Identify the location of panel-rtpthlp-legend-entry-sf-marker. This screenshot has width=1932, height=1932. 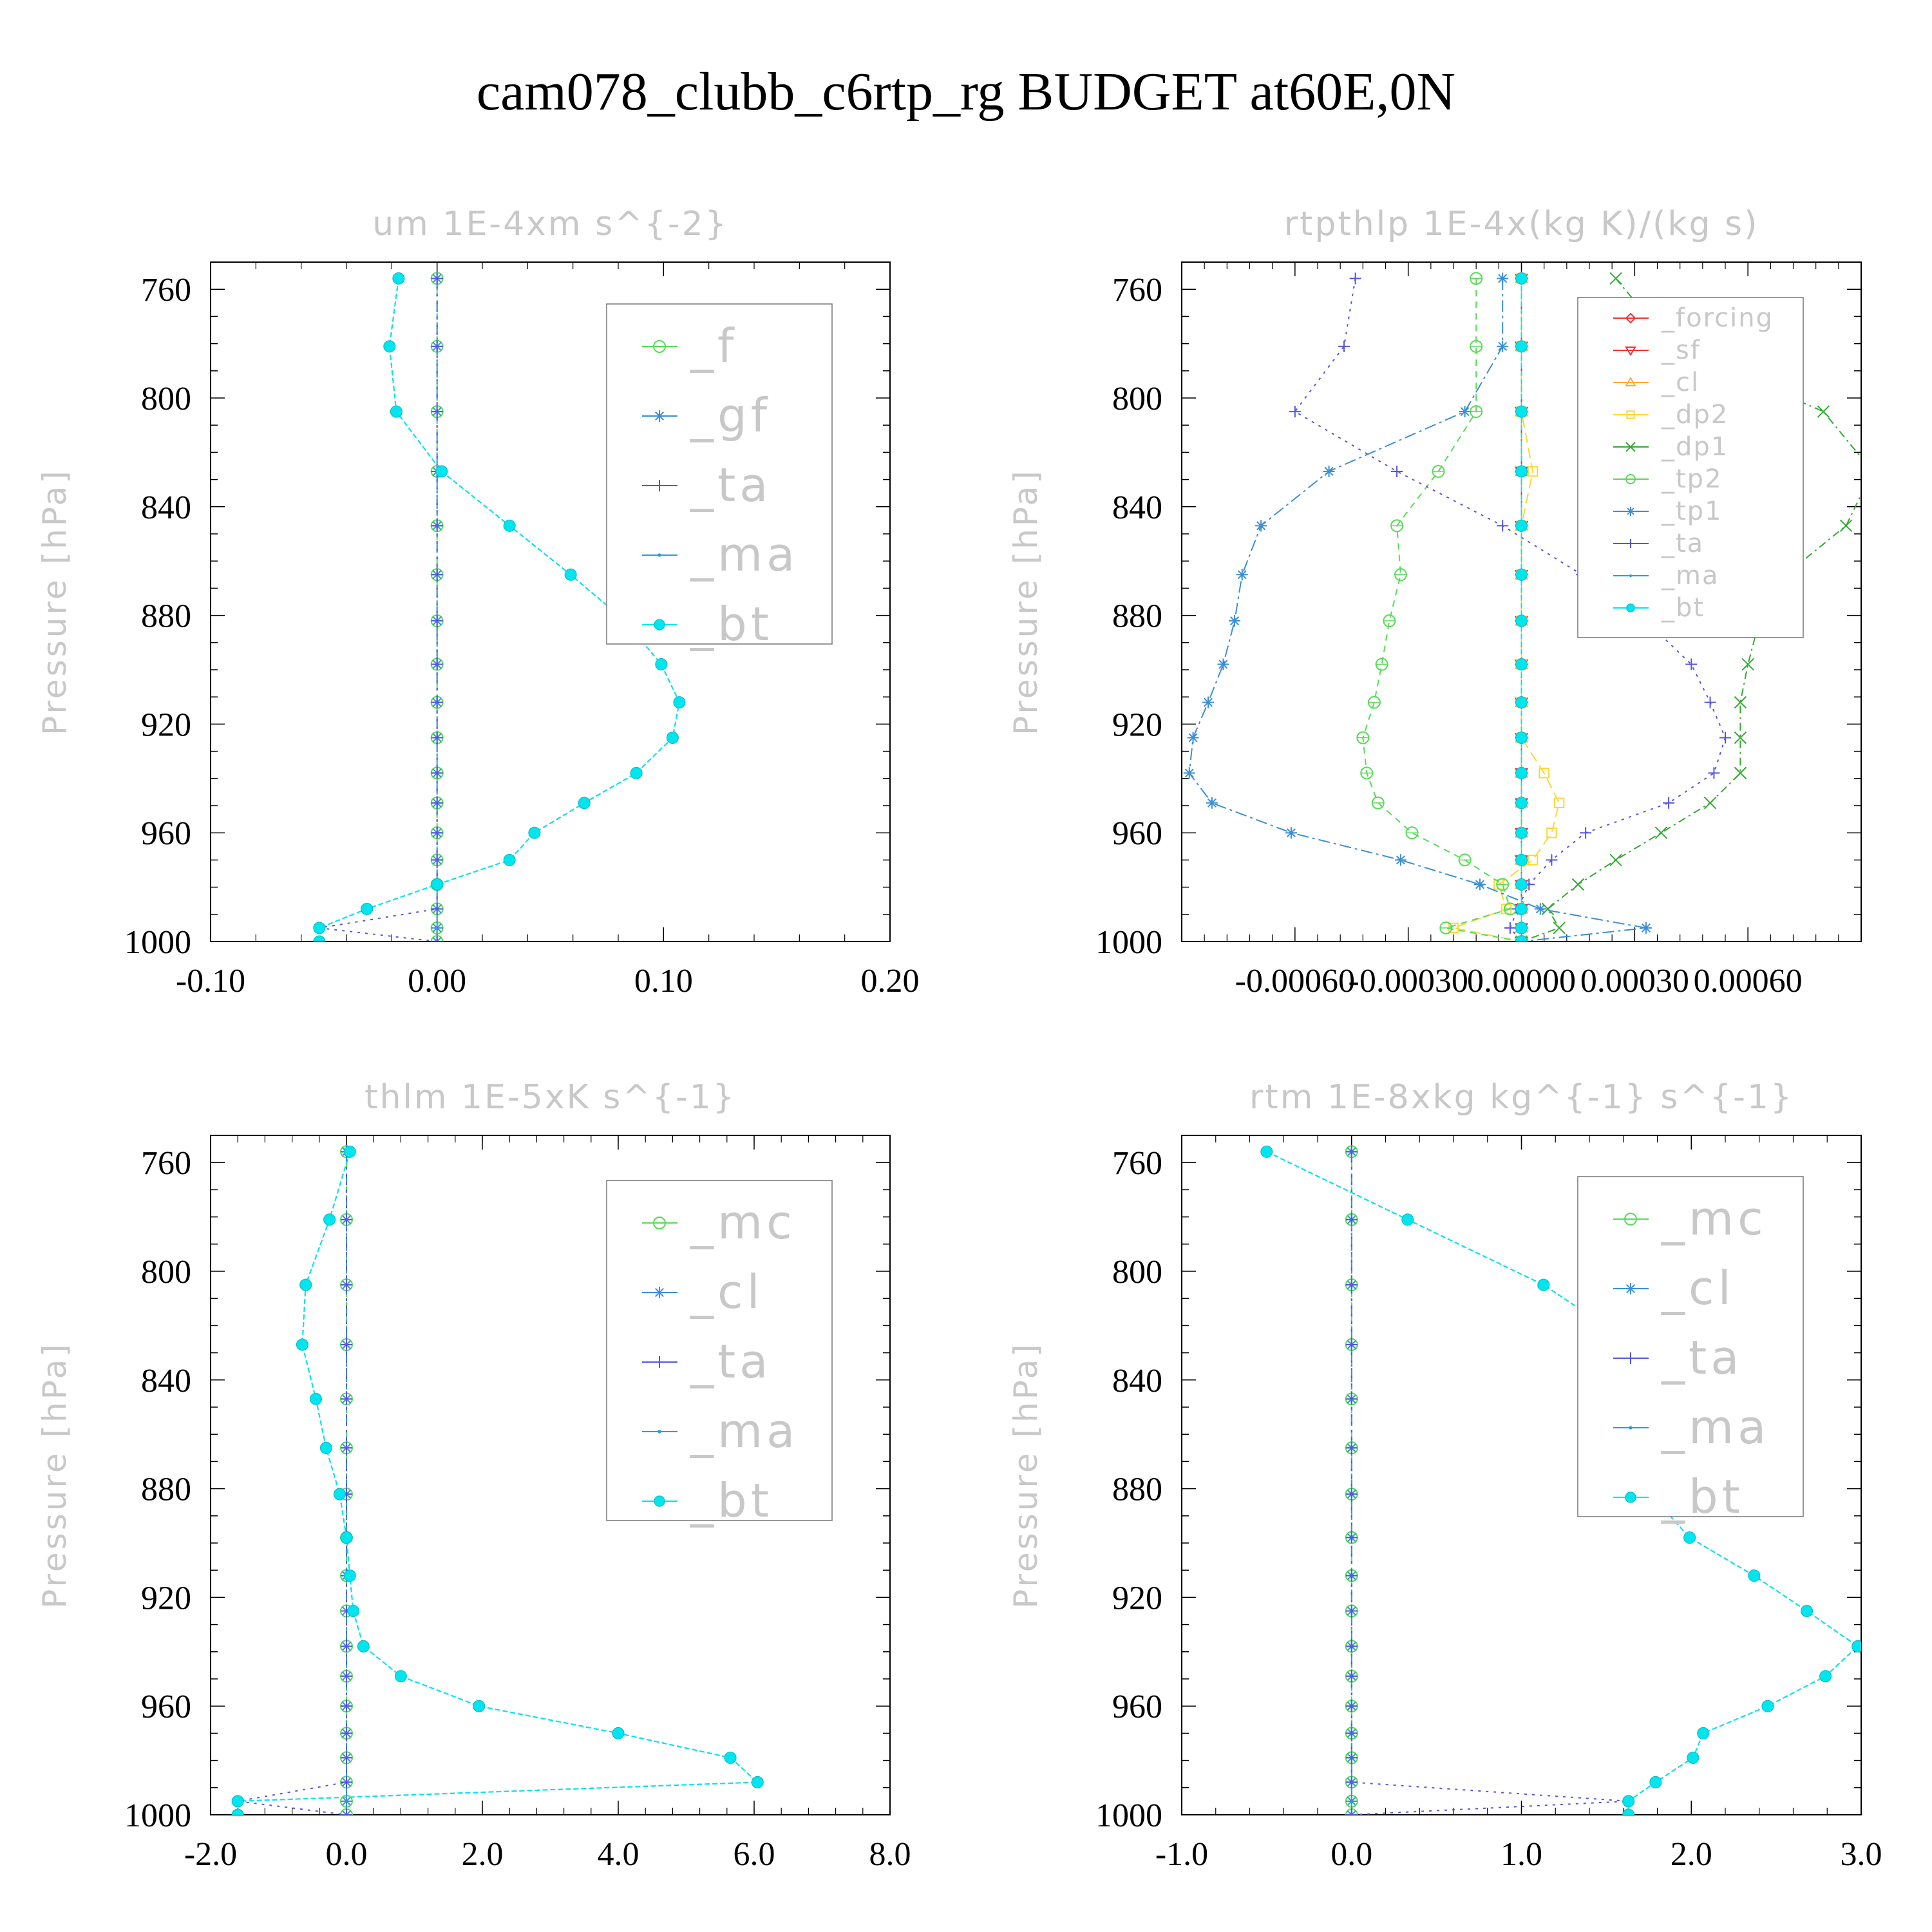
(1630, 351).